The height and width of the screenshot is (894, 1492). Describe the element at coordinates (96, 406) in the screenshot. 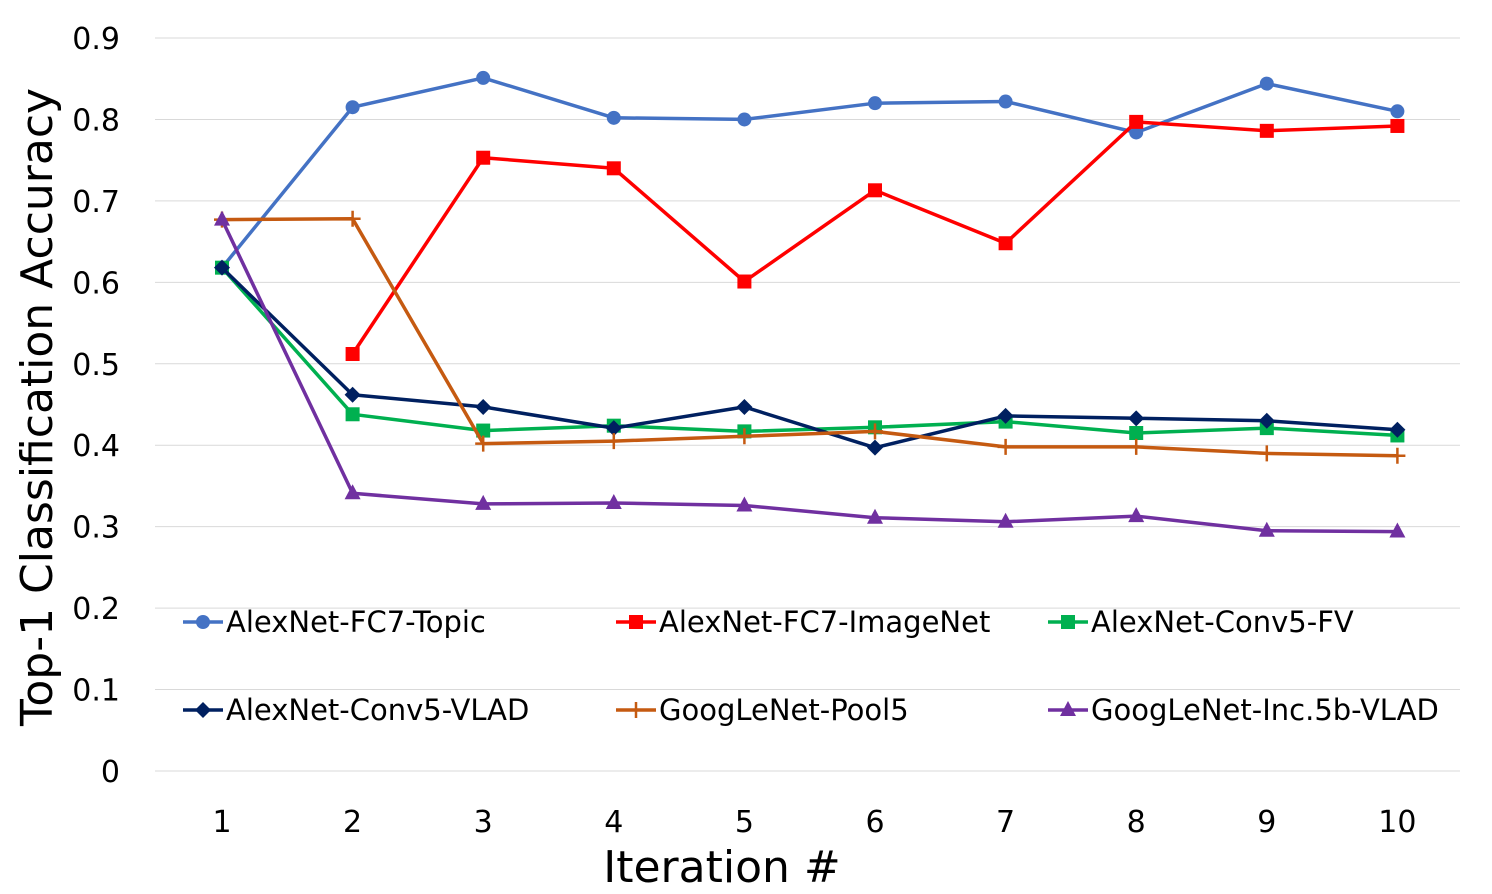

I see `y-axis-tick-labels: 0 0.1 0.2 0.3 0.4 0.5 0.6 0.7 0.8 0.9` at that location.